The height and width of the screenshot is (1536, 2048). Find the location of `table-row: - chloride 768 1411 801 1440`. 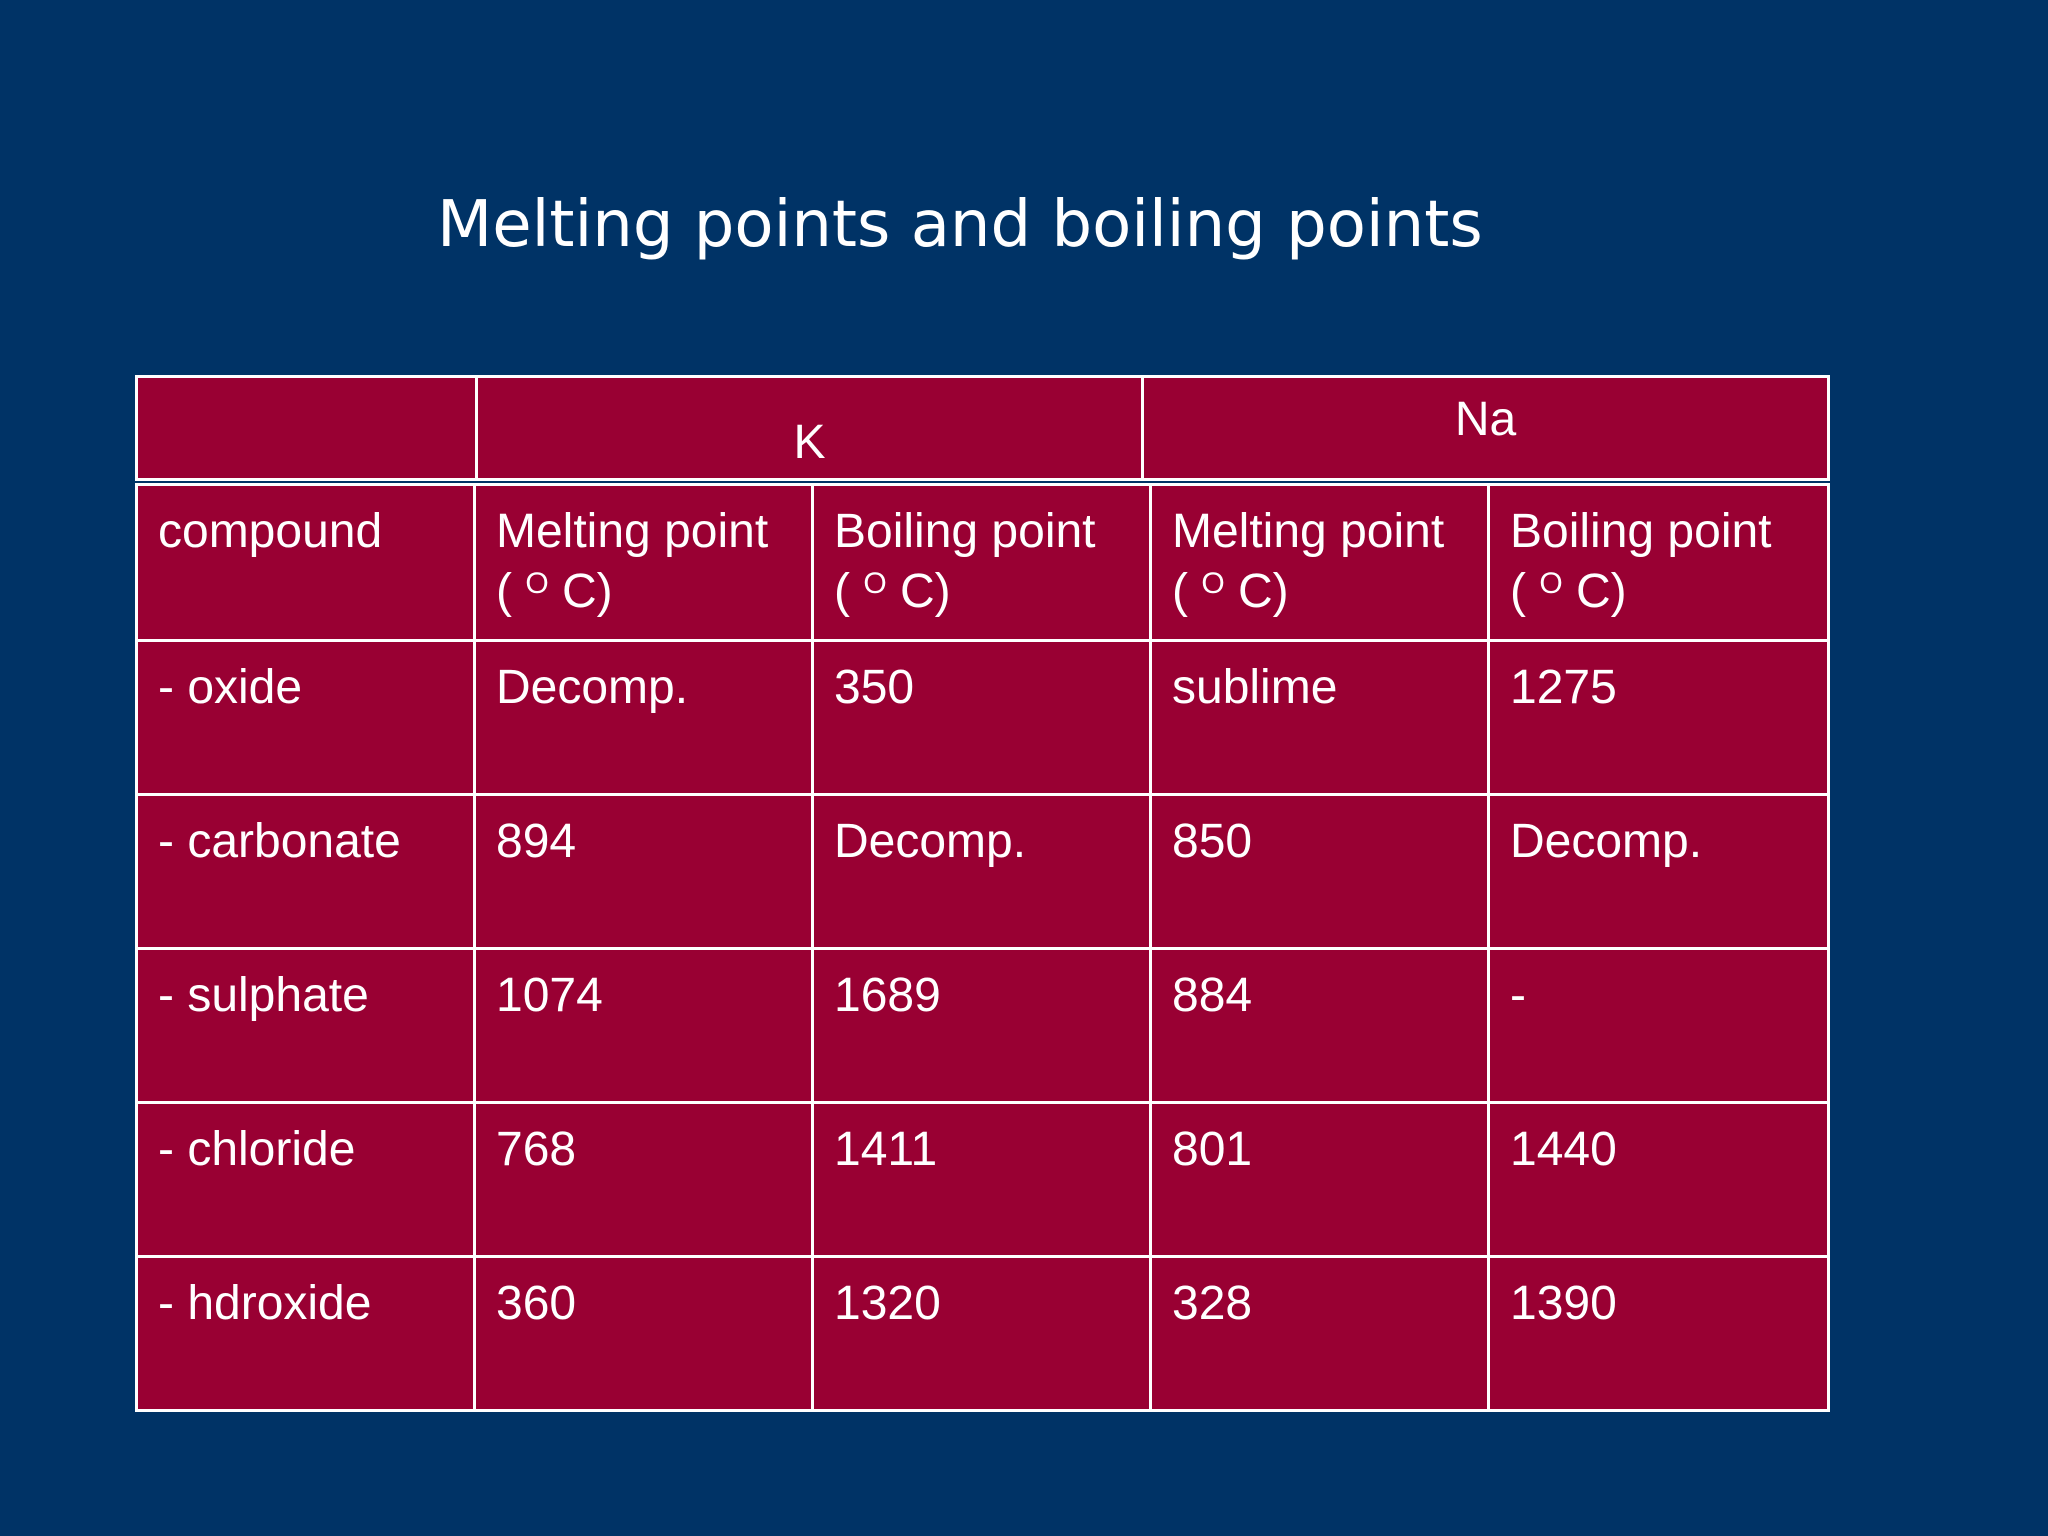

table-row: - chloride 768 1411 801 1440 is located at coordinates (982, 1179).